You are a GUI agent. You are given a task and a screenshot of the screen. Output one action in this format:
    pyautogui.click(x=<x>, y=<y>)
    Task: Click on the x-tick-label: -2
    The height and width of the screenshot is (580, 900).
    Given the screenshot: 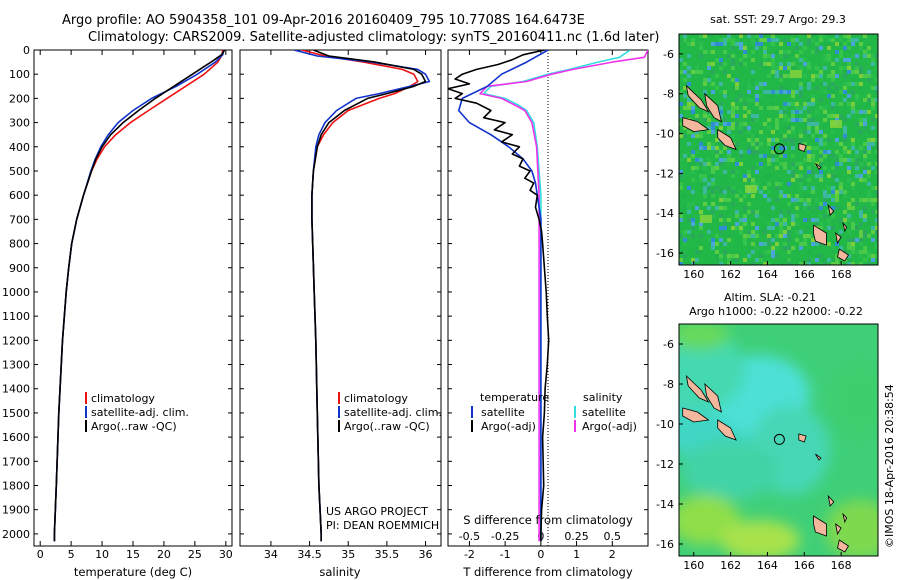 What is the action you would take?
    pyautogui.click(x=469, y=554)
    